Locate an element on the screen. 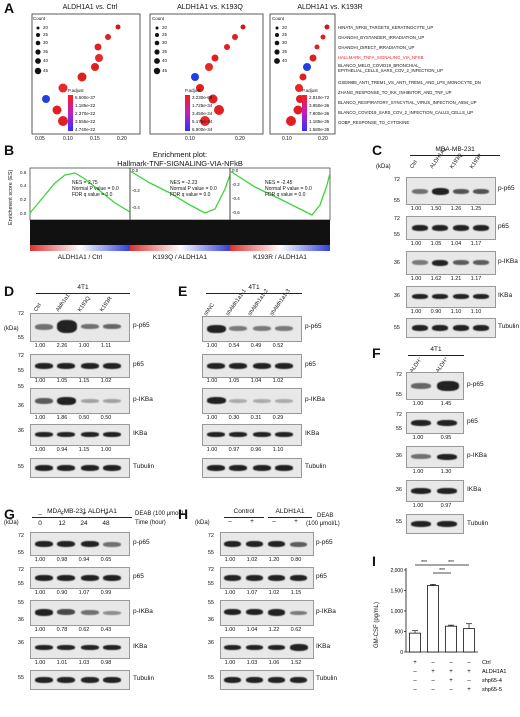 The image size is (520, 717). quant-h-pikba: 1.22 is located at coordinates (274, 630).